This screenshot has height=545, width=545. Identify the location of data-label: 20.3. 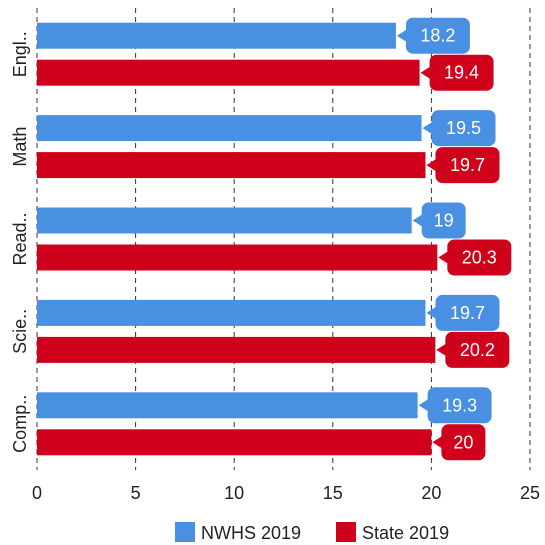
(479, 258).